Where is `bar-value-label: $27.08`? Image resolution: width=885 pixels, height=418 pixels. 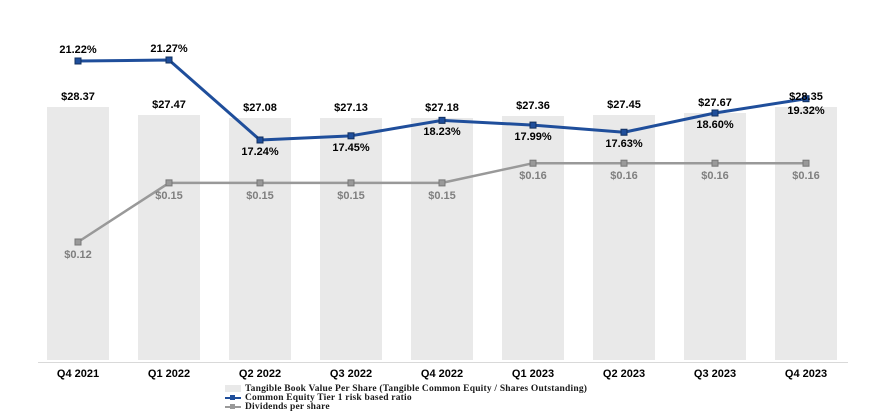 bar-value-label: $27.08 is located at coordinates (260, 108).